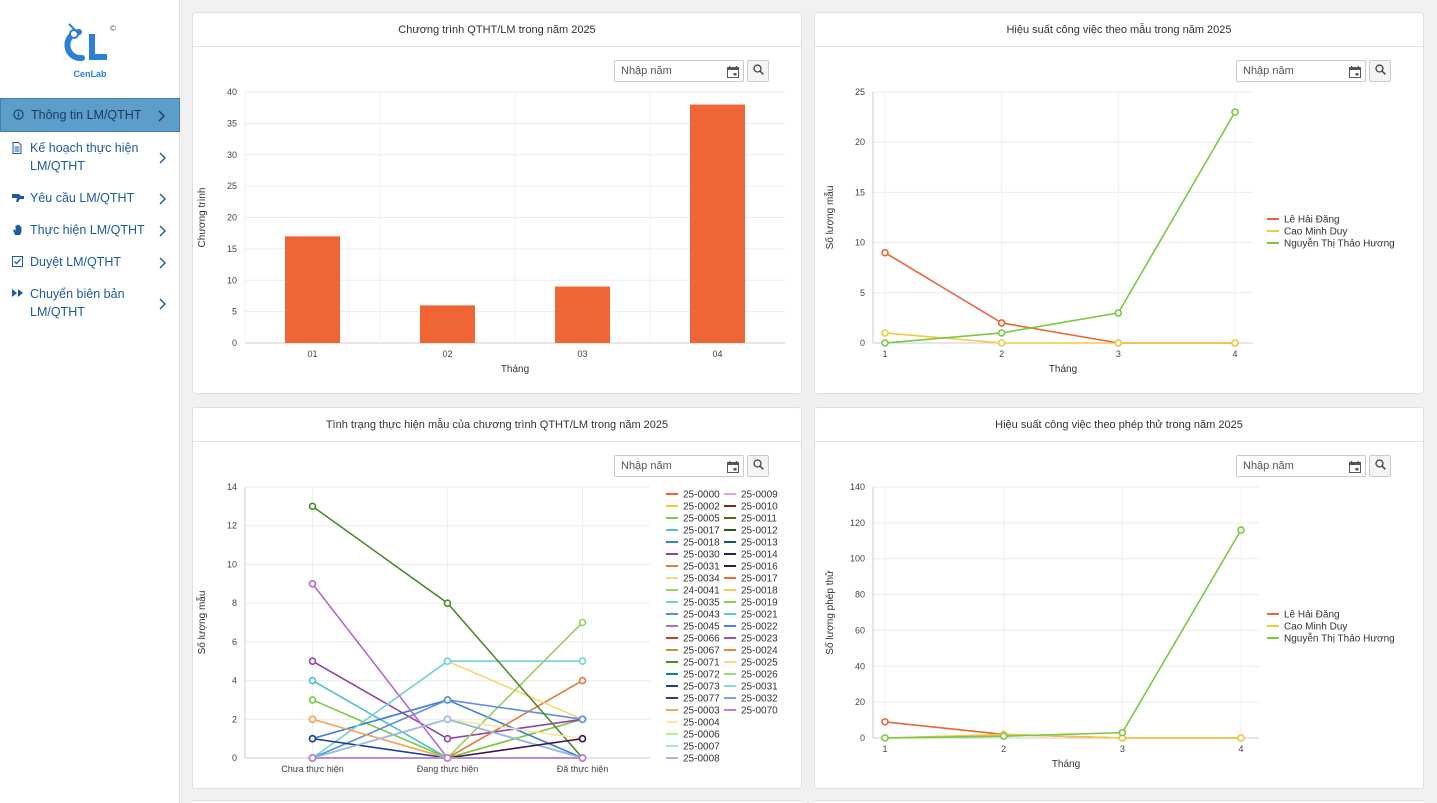  I want to click on y-tick-label: 14, so click(232, 487).